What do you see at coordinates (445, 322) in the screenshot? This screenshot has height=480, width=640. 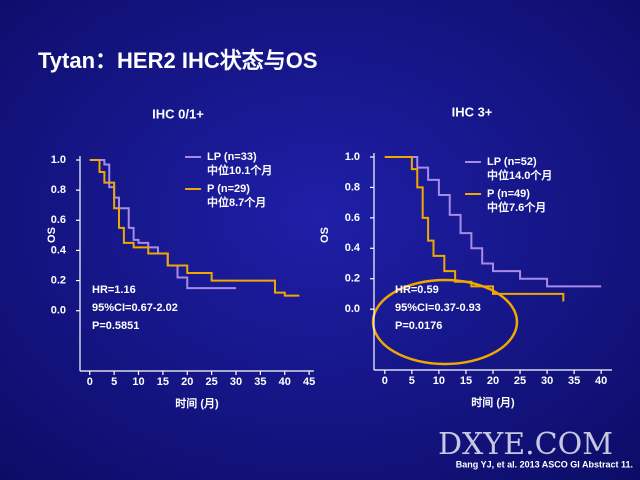 I see `highlight-ellipse` at bounding box center [445, 322].